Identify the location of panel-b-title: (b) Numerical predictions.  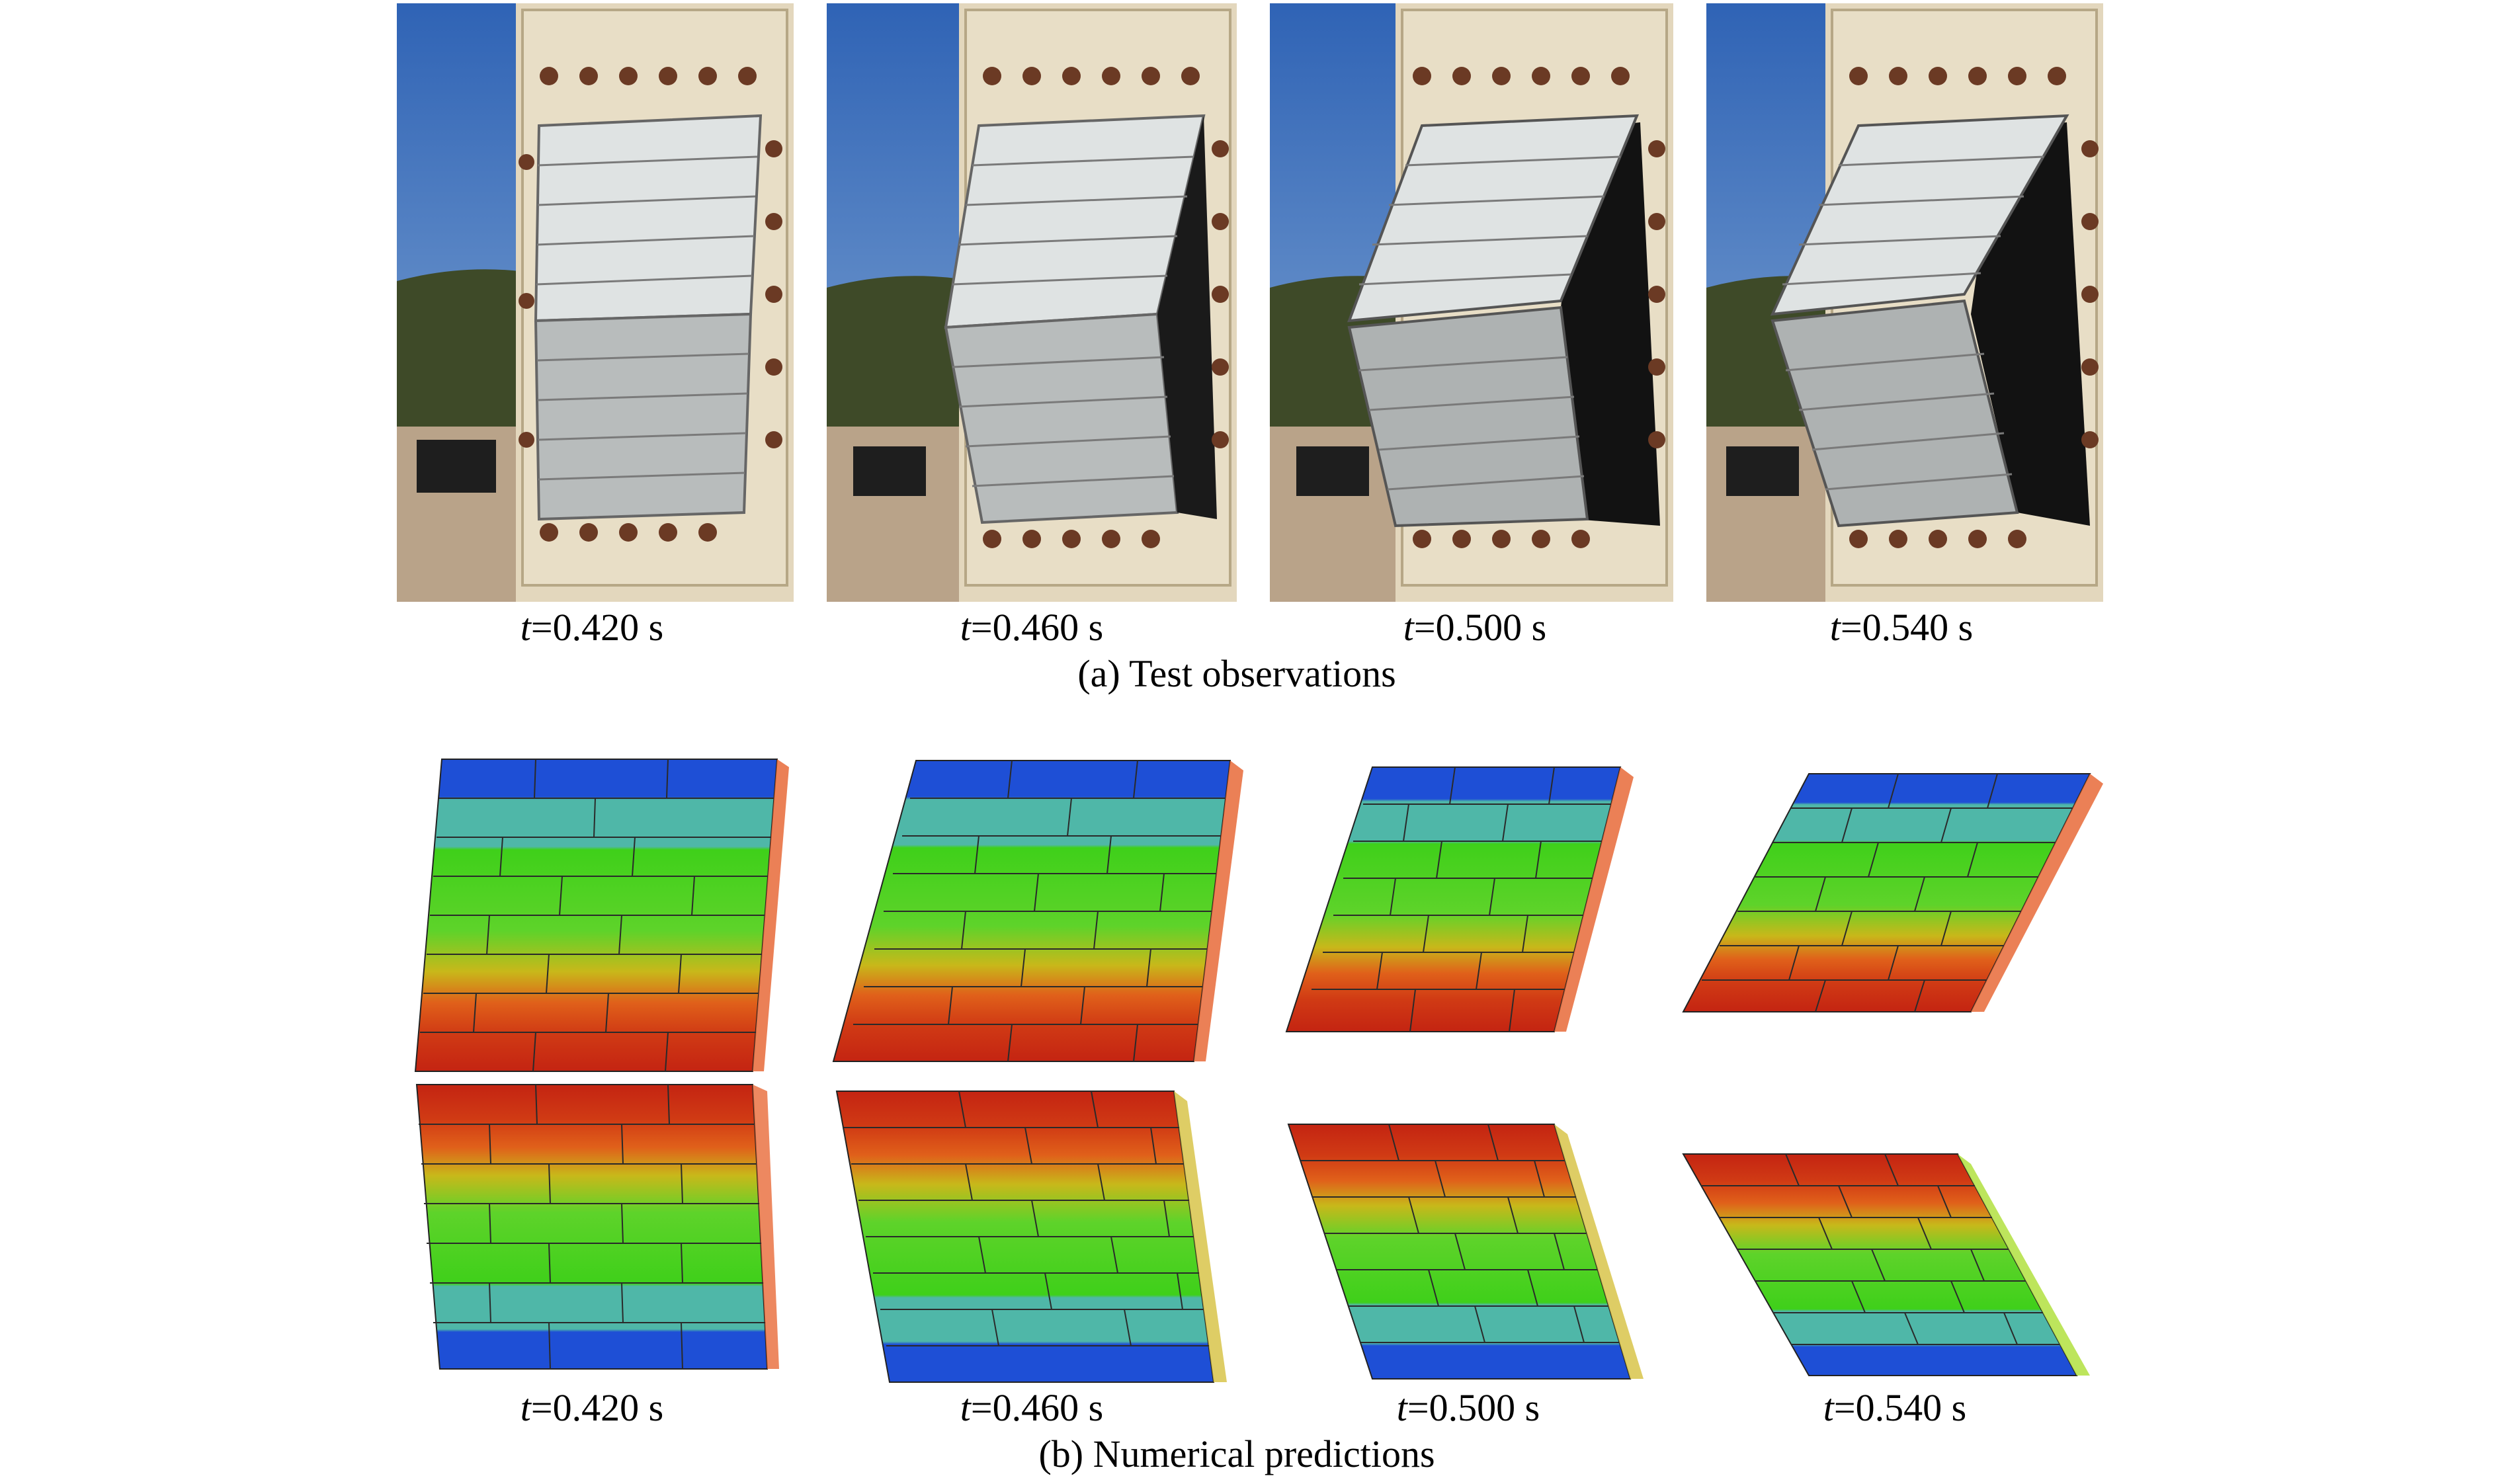
(1236, 1454).